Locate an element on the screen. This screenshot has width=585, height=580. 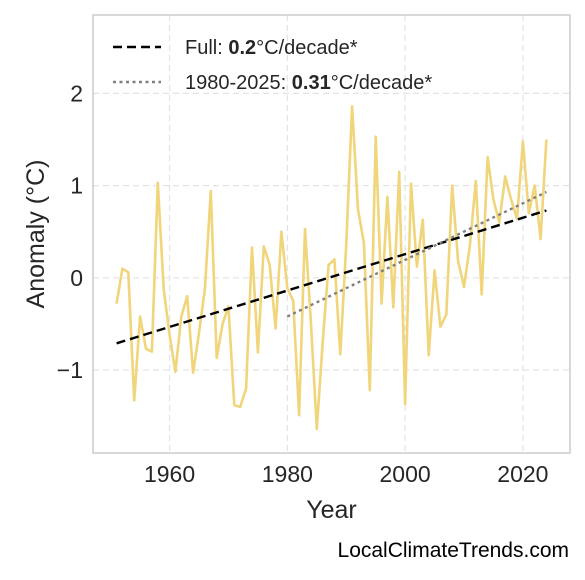
x-axis-label: Year is located at coordinates (331, 510).